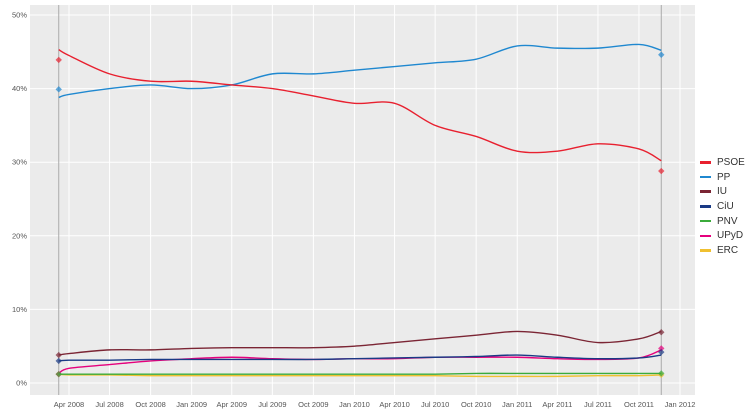 The height and width of the screenshot is (417, 750). Describe the element at coordinates (150, 404) in the screenshot. I see `x-tick-label: Oct 2008` at that location.